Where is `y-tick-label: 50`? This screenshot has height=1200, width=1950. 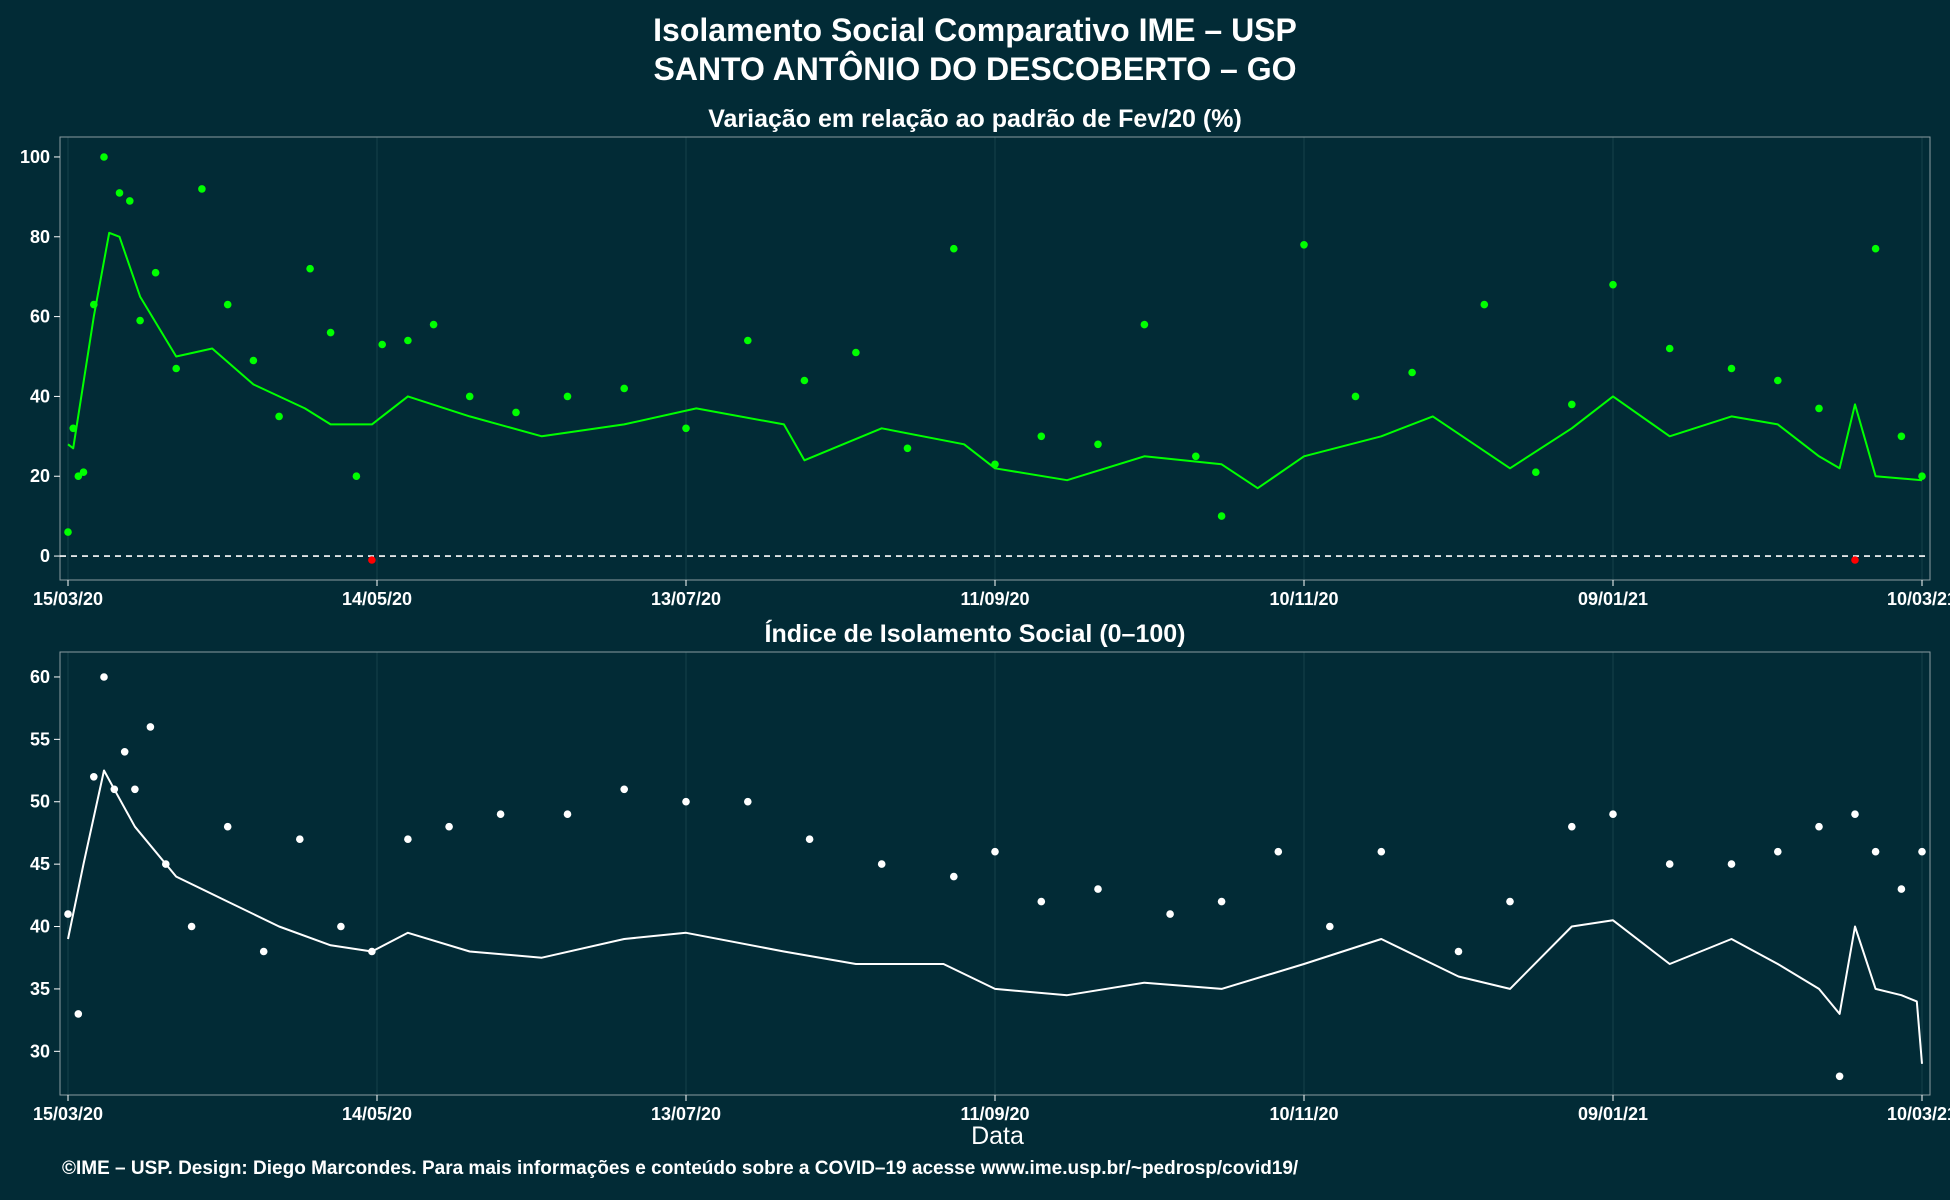 y-tick-label: 50 is located at coordinates (40, 802).